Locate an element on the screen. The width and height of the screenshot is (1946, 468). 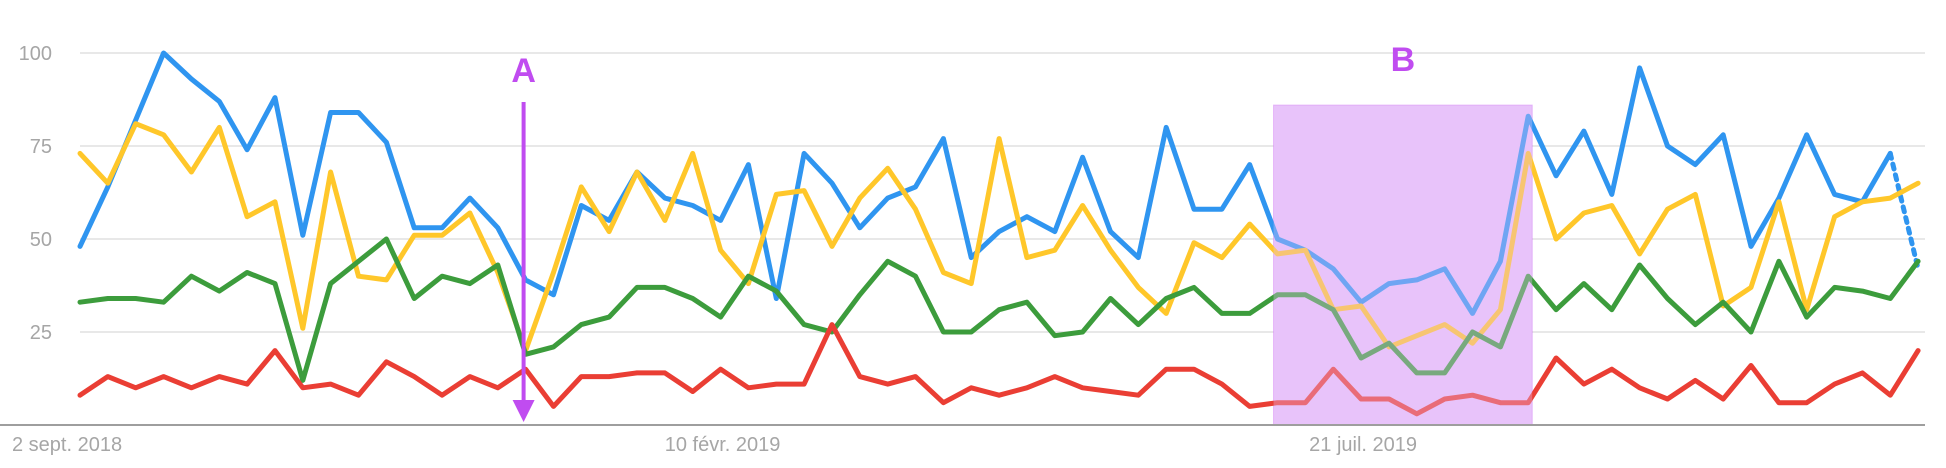
y-tick-label: 25 is located at coordinates (41, 333).